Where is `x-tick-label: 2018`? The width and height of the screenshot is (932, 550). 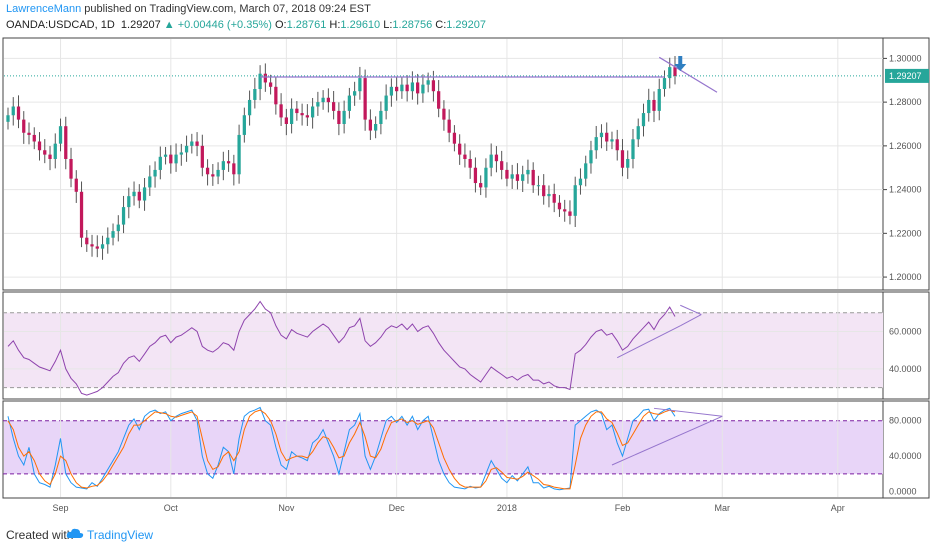
x-tick-label: 2018 is located at coordinates (507, 508).